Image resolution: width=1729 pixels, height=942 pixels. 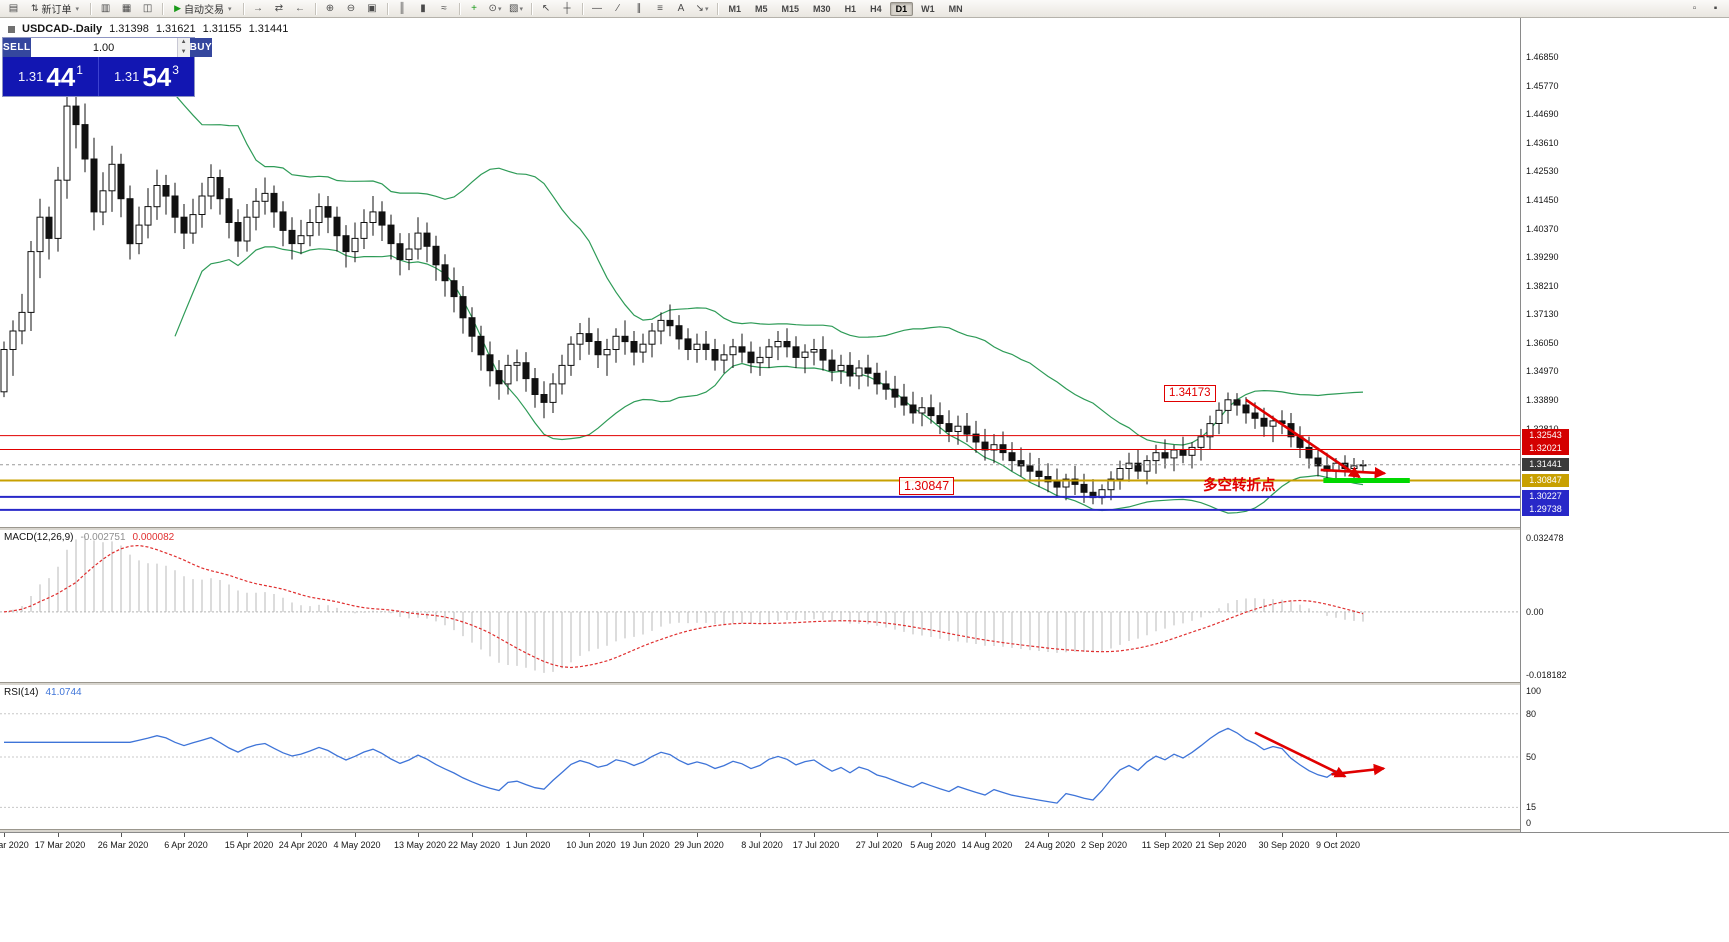 What do you see at coordinates (681, 8) in the screenshot?
I see `text-tool-icon: A` at bounding box center [681, 8].